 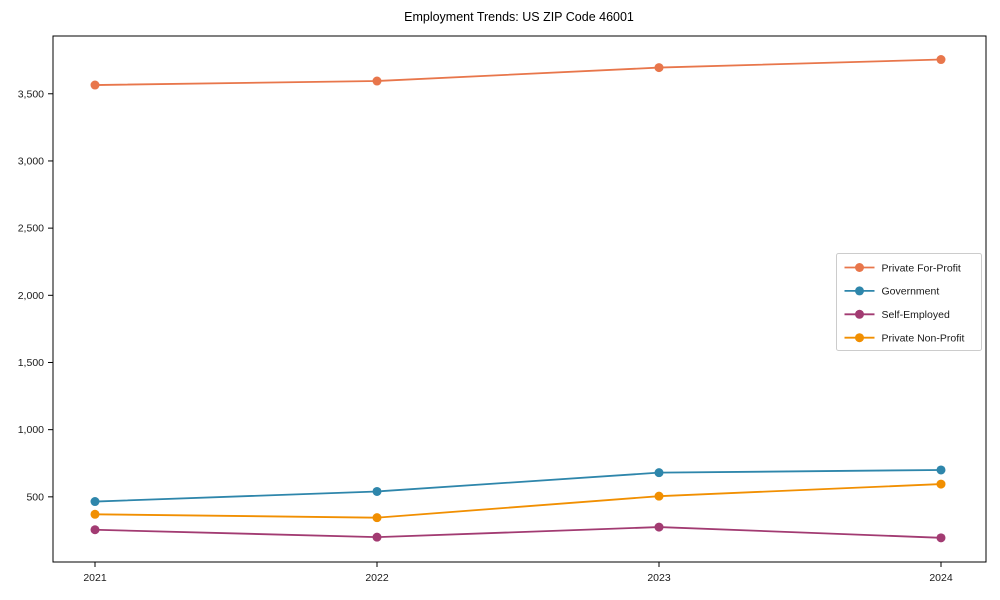 What do you see at coordinates (31, 296) in the screenshot?
I see `y-tick-label: 2,000` at bounding box center [31, 296].